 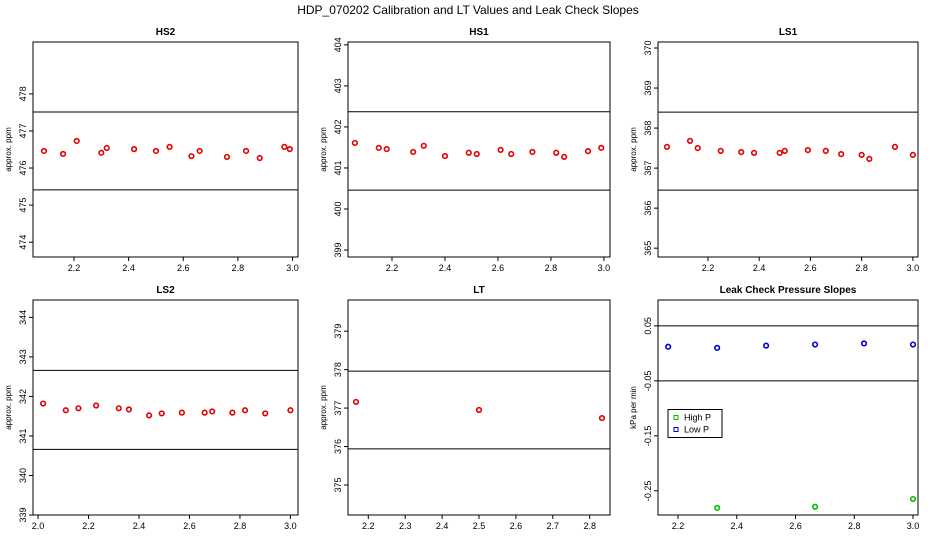 I want to click on y-tick-label: 376, so click(x=338, y=446).